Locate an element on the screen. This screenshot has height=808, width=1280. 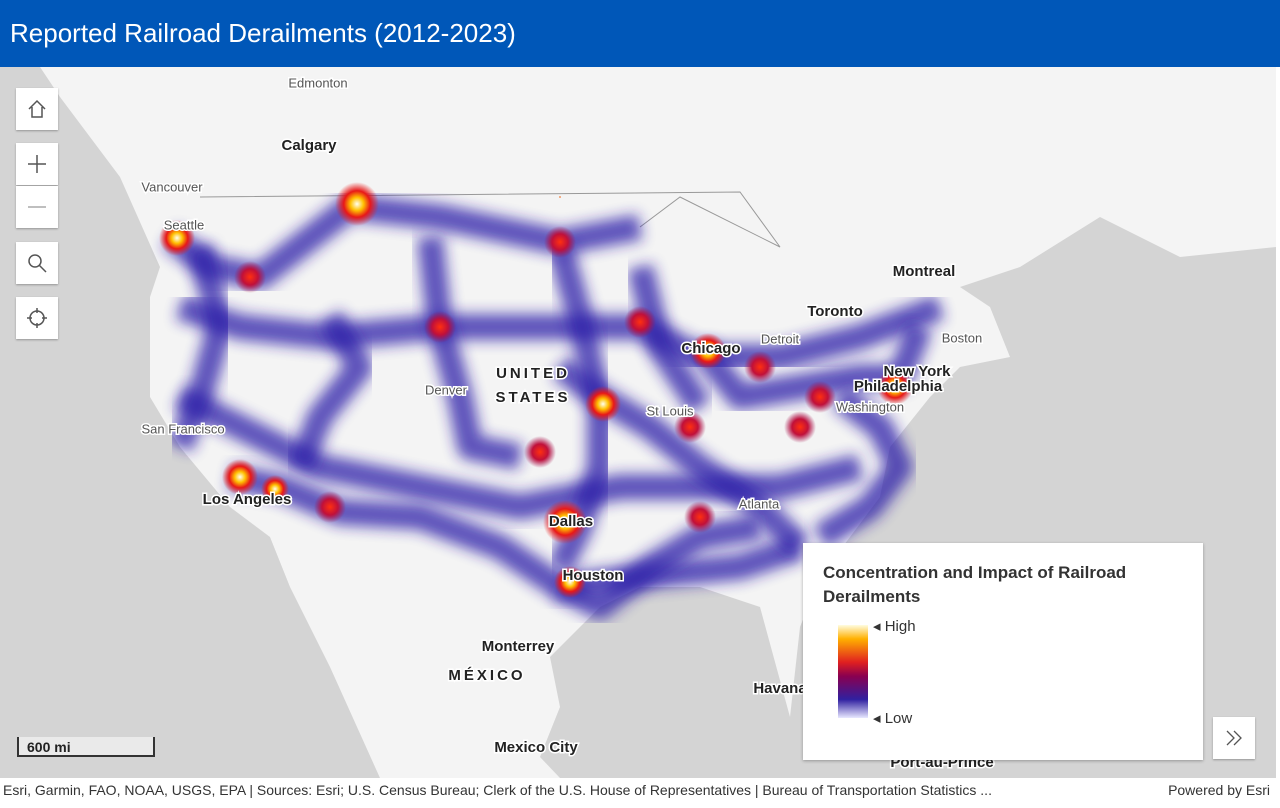
legend-low-text: Low is located at coordinates (898, 718).